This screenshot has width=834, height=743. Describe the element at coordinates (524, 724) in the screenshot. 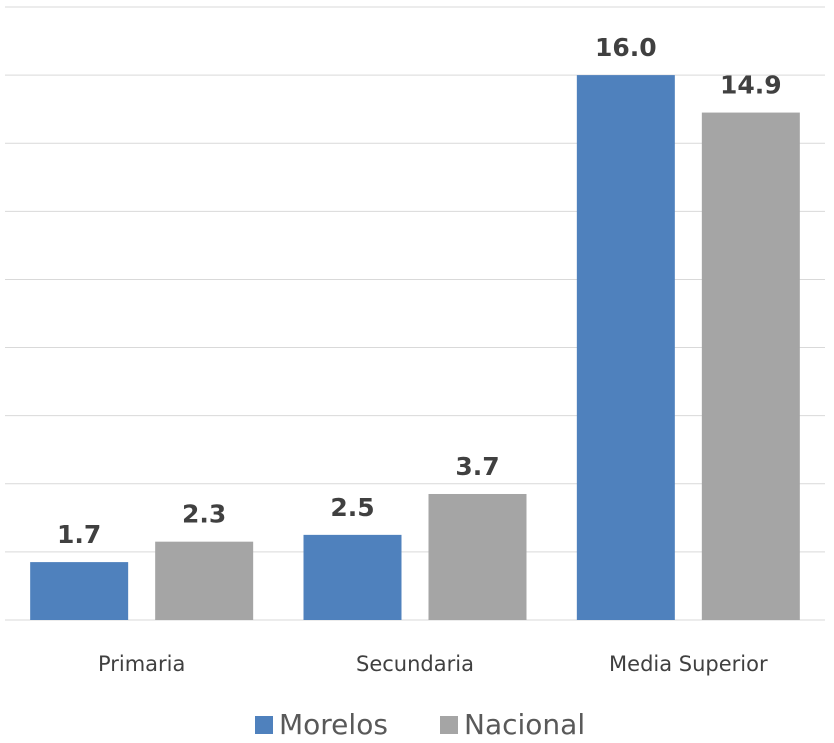

I see `legend-label: Nacional` at that location.